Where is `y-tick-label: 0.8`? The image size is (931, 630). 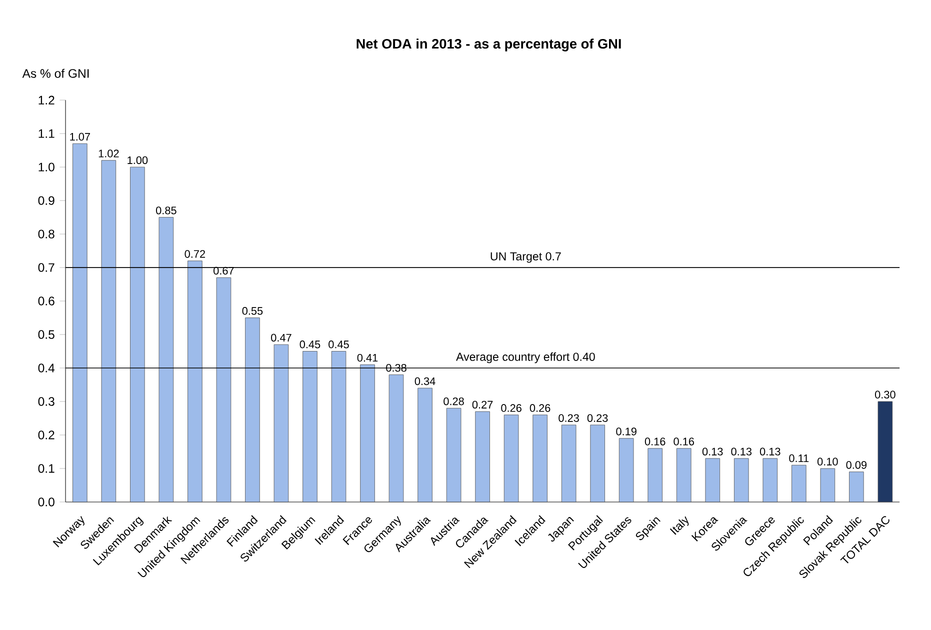 y-tick-label: 0.8 is located at coordinates (46, 234).